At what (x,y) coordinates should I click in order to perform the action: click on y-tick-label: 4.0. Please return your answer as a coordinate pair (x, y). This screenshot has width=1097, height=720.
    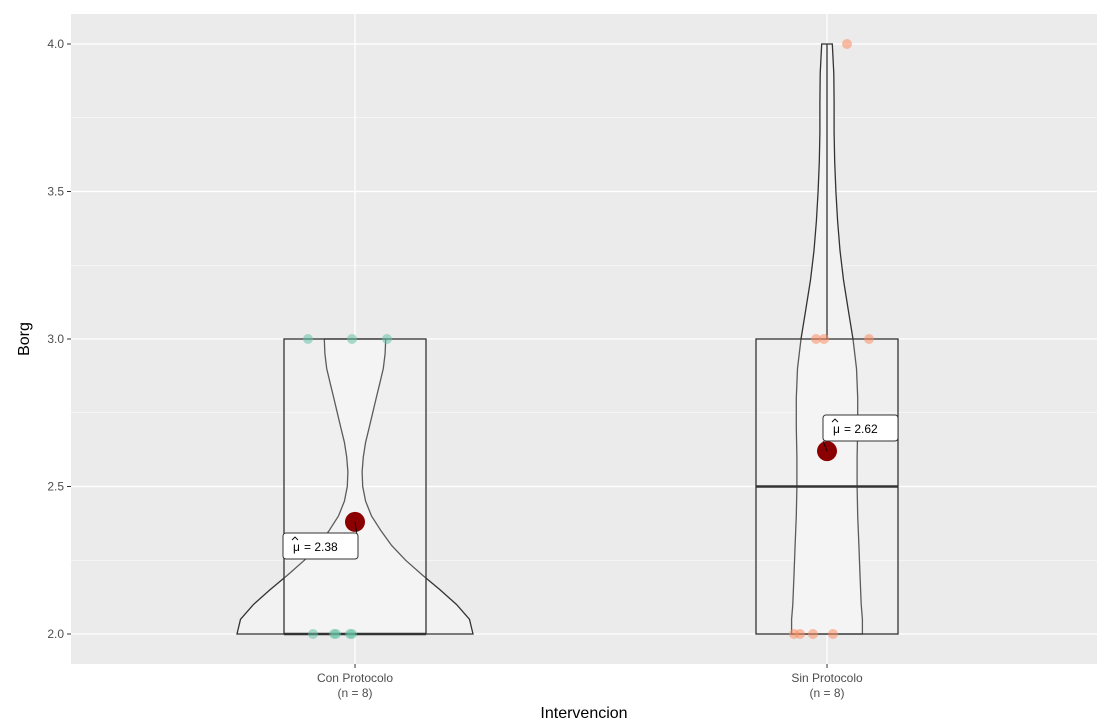
    Looking at the image, I should click on (55, 44).